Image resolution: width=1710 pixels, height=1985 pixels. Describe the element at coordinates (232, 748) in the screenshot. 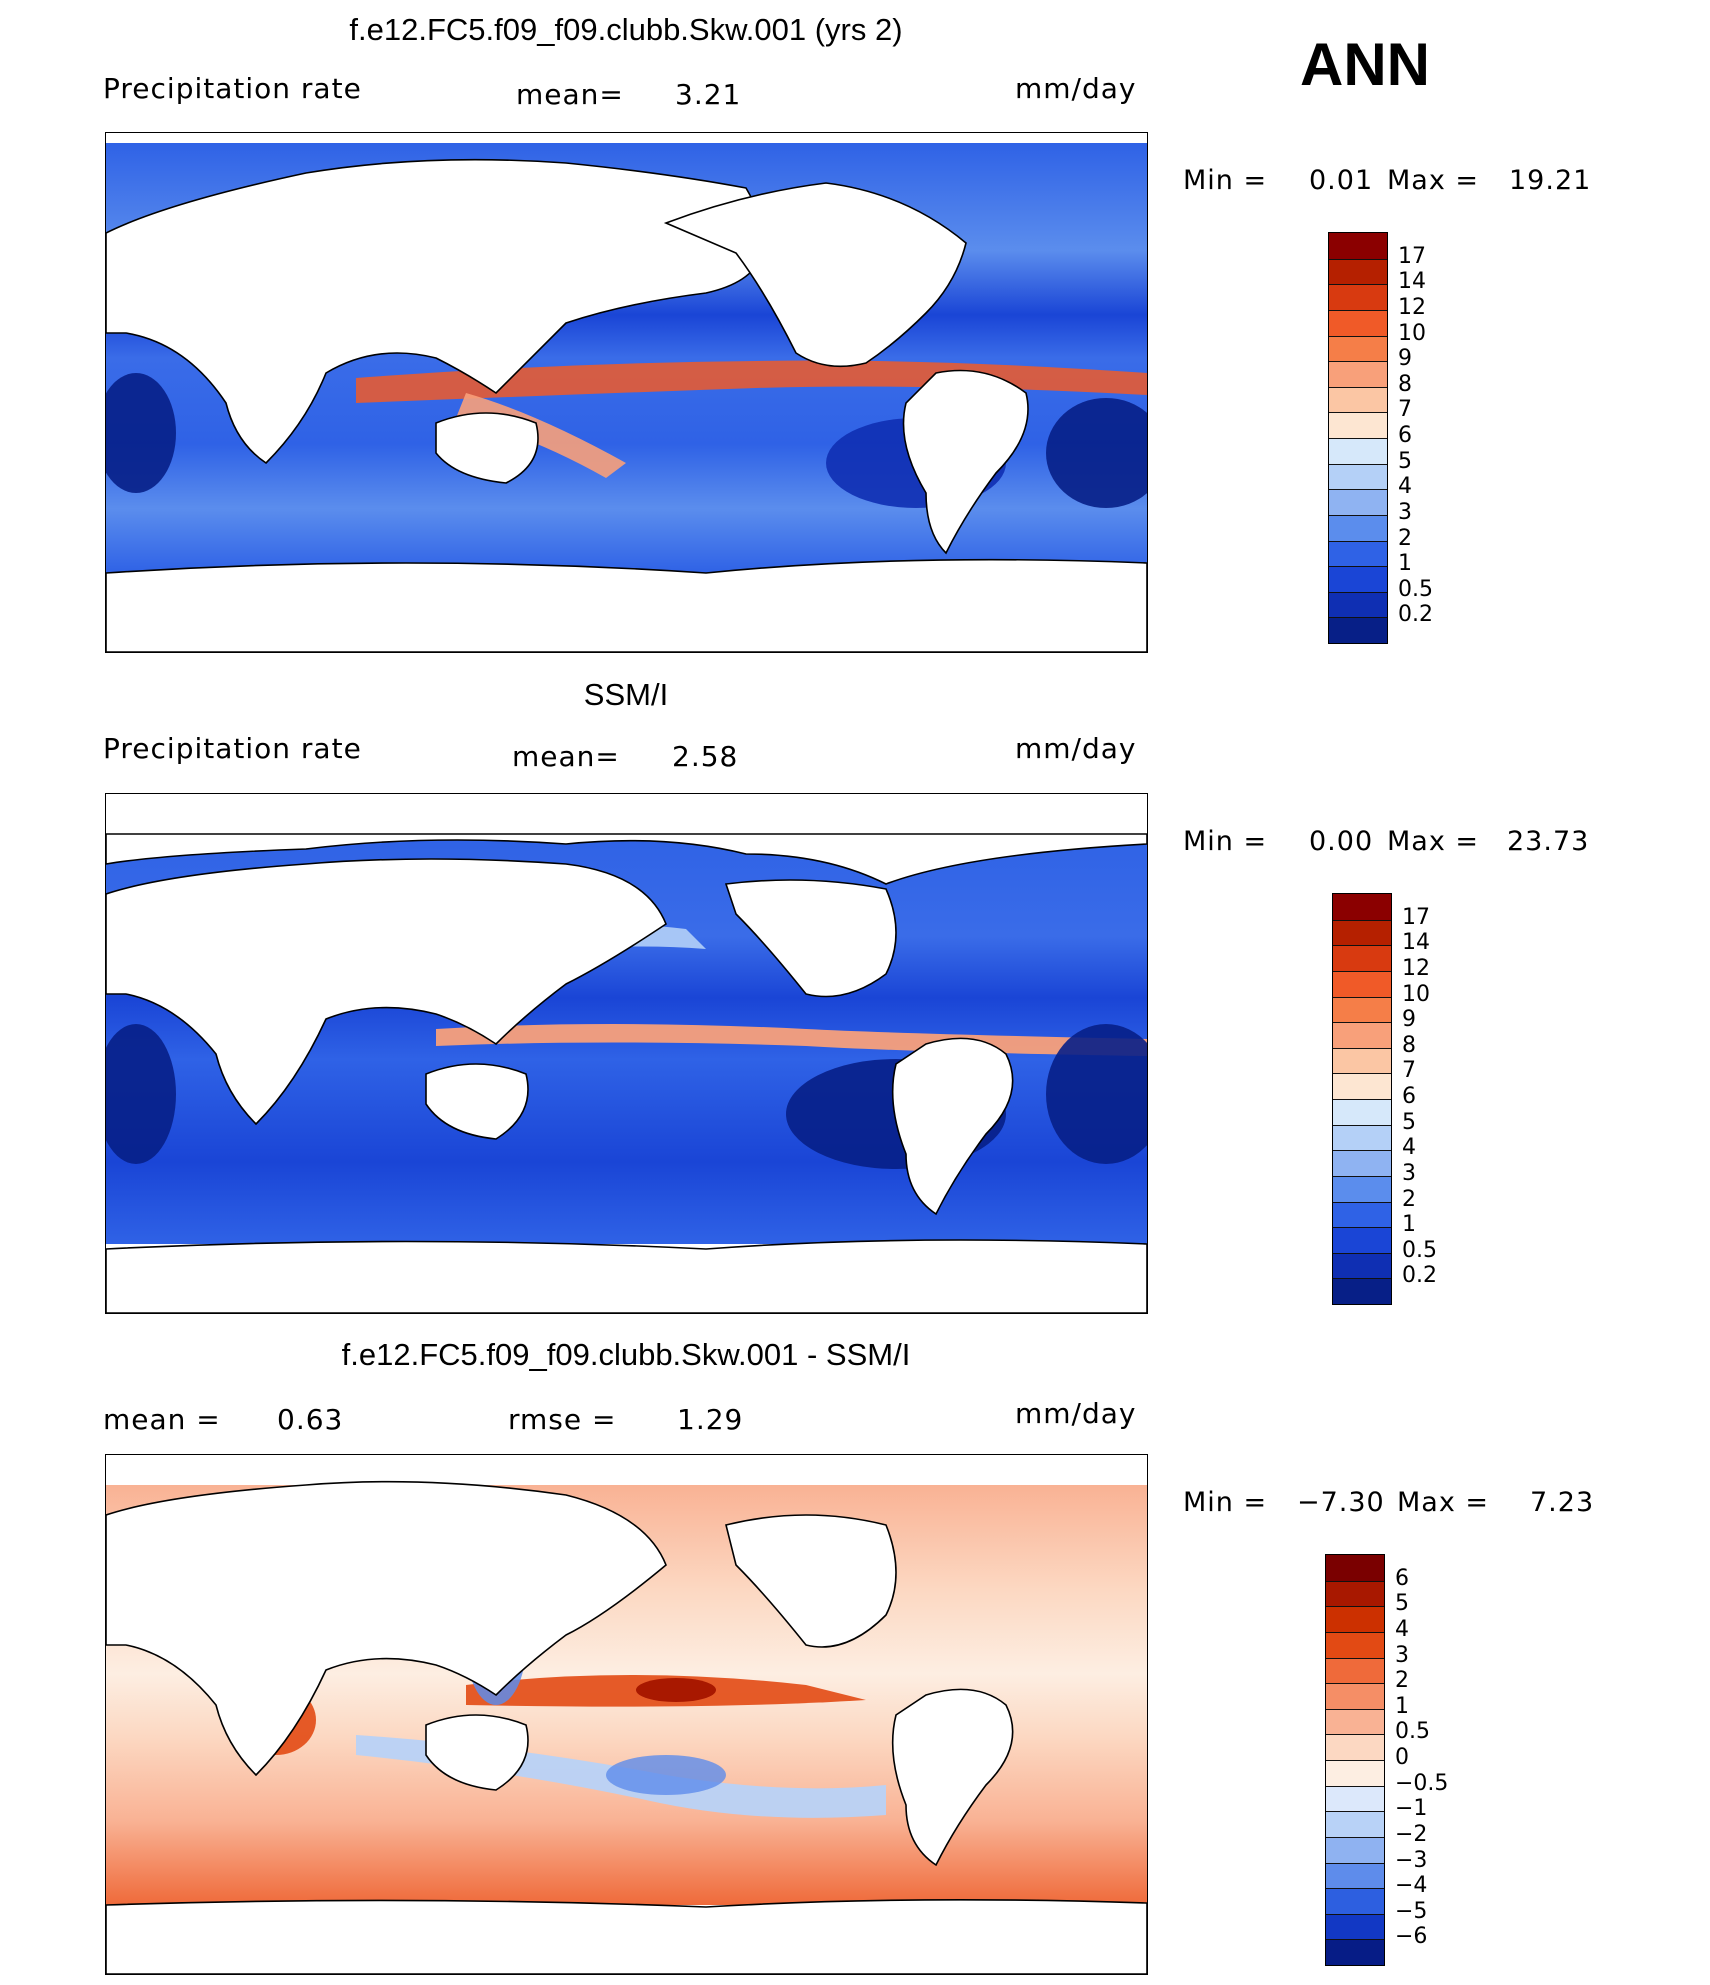

I see `panel2-variable: Precipitation rate` at that location.